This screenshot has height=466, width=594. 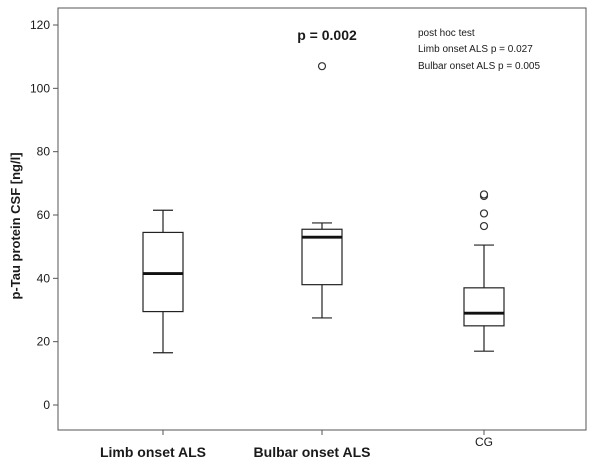 I want to click on y-axis-ticks: 0 20 40 60 80 100 120, so click(x=44, y=215).